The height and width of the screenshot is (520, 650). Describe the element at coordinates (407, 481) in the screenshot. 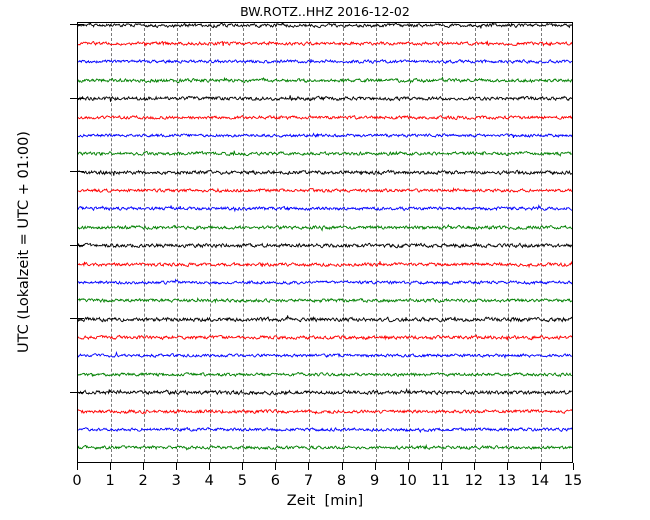

I see `x-axis-tick-label: 10` at that location.